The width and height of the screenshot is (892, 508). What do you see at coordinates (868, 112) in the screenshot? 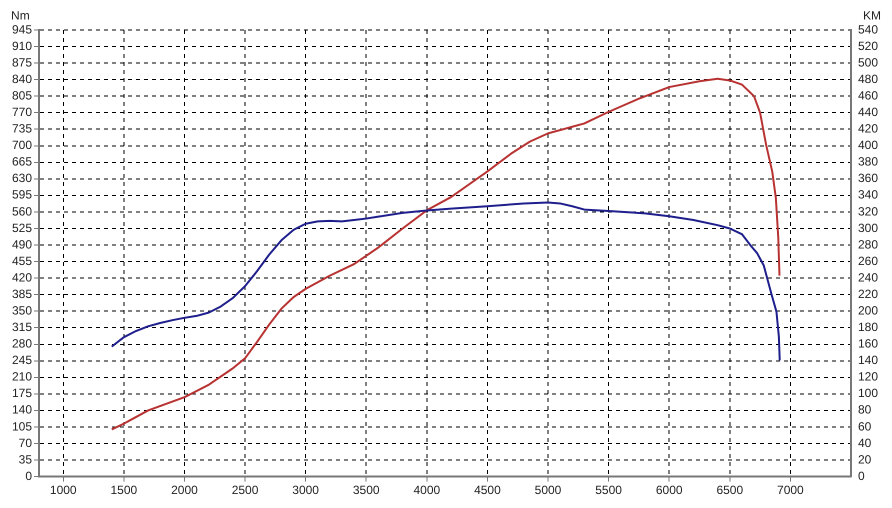
I see `y2-tick-label: 440` at bounding box center [868, 112].